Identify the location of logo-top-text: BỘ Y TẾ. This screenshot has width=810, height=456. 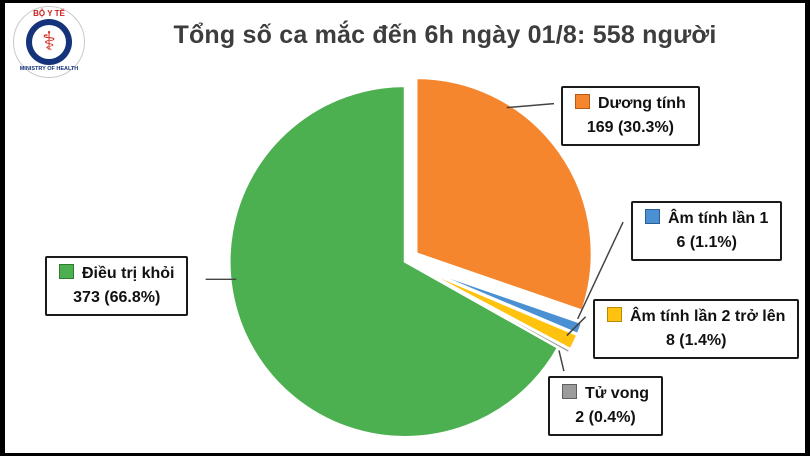
(49, 13).